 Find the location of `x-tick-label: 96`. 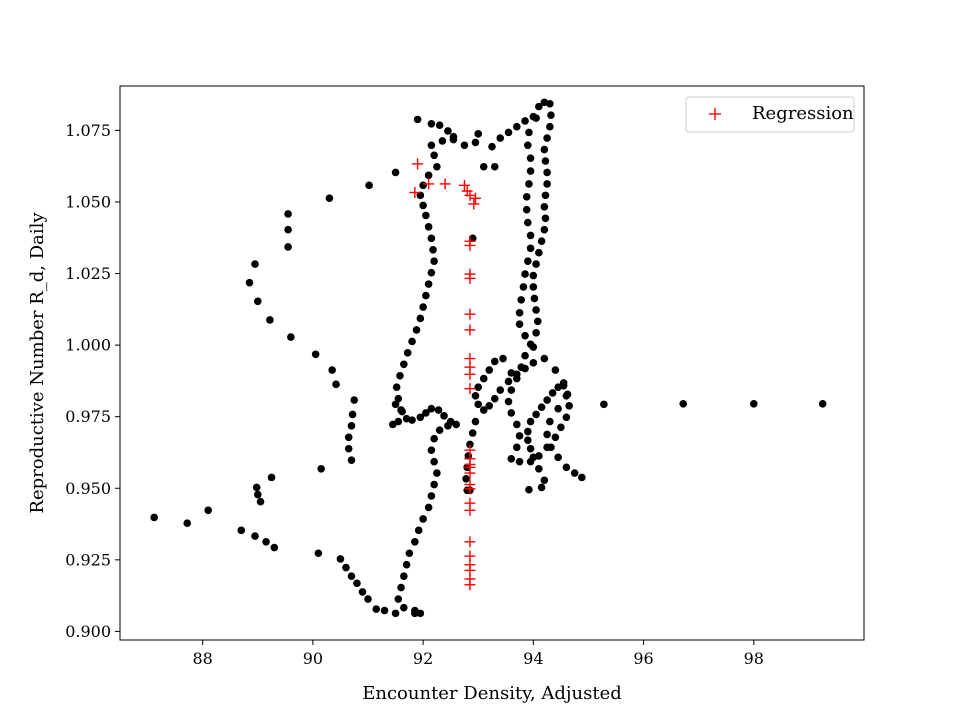

x-tick-label: 96 is located at coordinates (643, 658).